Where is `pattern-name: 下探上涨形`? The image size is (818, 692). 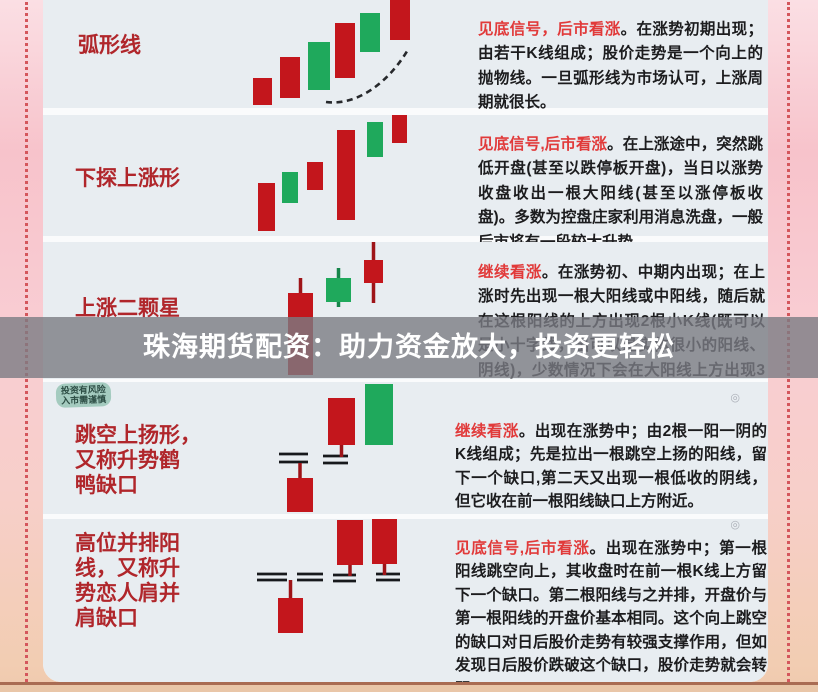
pattern-name: 下探上涨形 is located at coordinates (127, 178).